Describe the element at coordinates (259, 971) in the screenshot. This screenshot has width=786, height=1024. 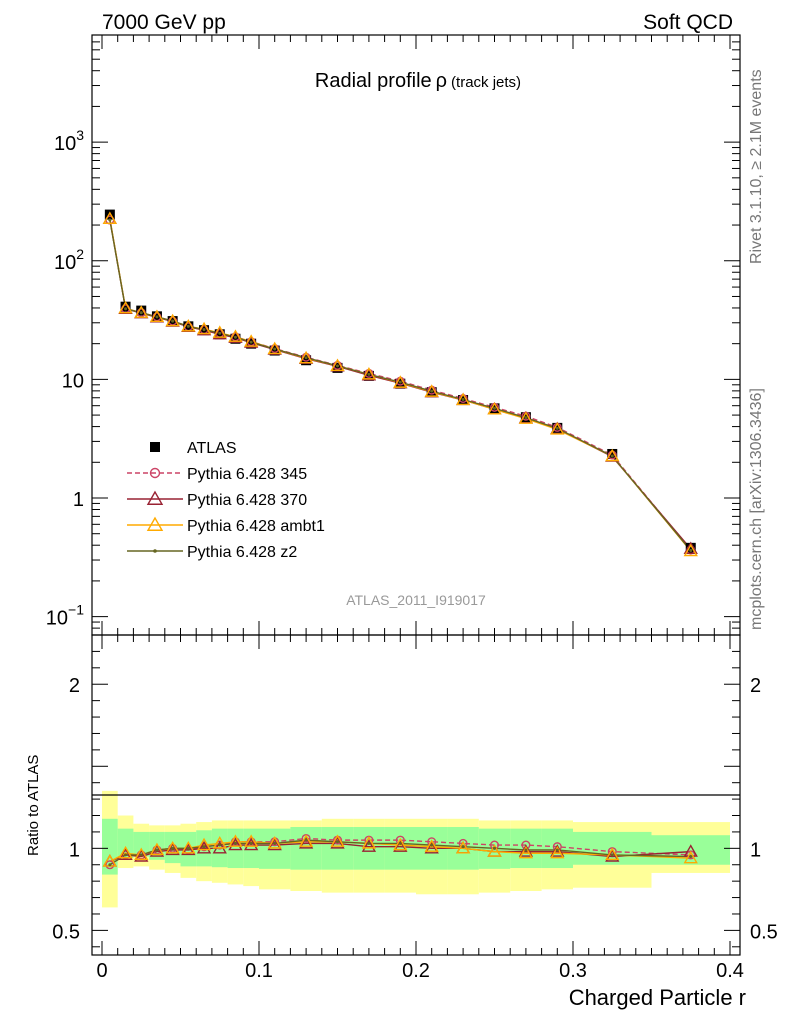
I see `x-tick-label: 0.1` at that location.